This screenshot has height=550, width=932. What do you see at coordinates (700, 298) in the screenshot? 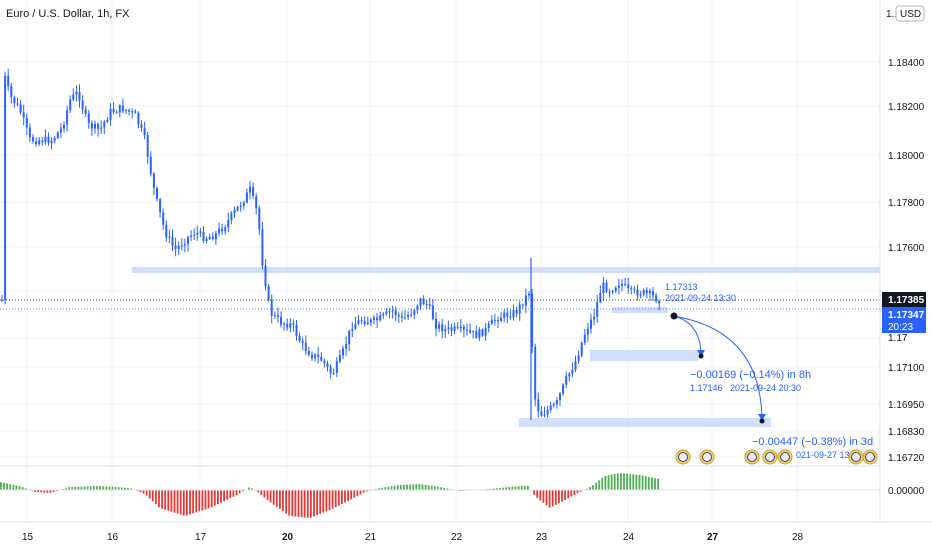
I see `price-point-time: 2021-09-24 13:30` at bounding box center [700, 298].